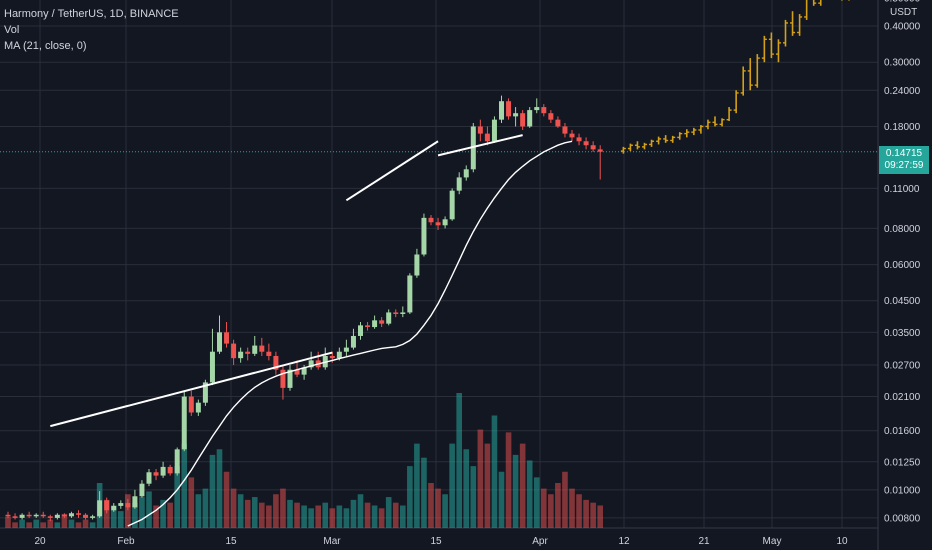 The height and width of the screenshot is (550, 932). What do you see at coordinates (904, 12) in the screenshot?
I see `price-unit-label: USDT` at bounding box center [904, 12].